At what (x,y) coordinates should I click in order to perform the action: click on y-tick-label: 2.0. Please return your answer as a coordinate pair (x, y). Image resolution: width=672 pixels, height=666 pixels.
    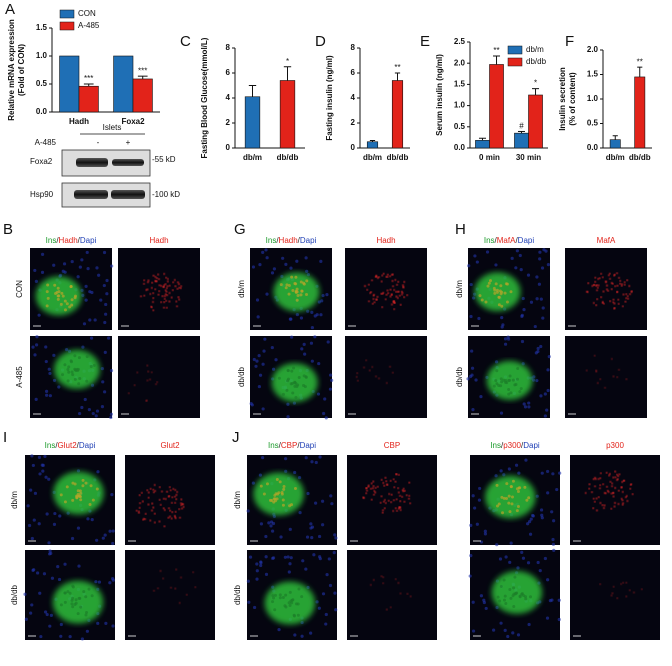
    Looking at the image, I should click on (460, 62).